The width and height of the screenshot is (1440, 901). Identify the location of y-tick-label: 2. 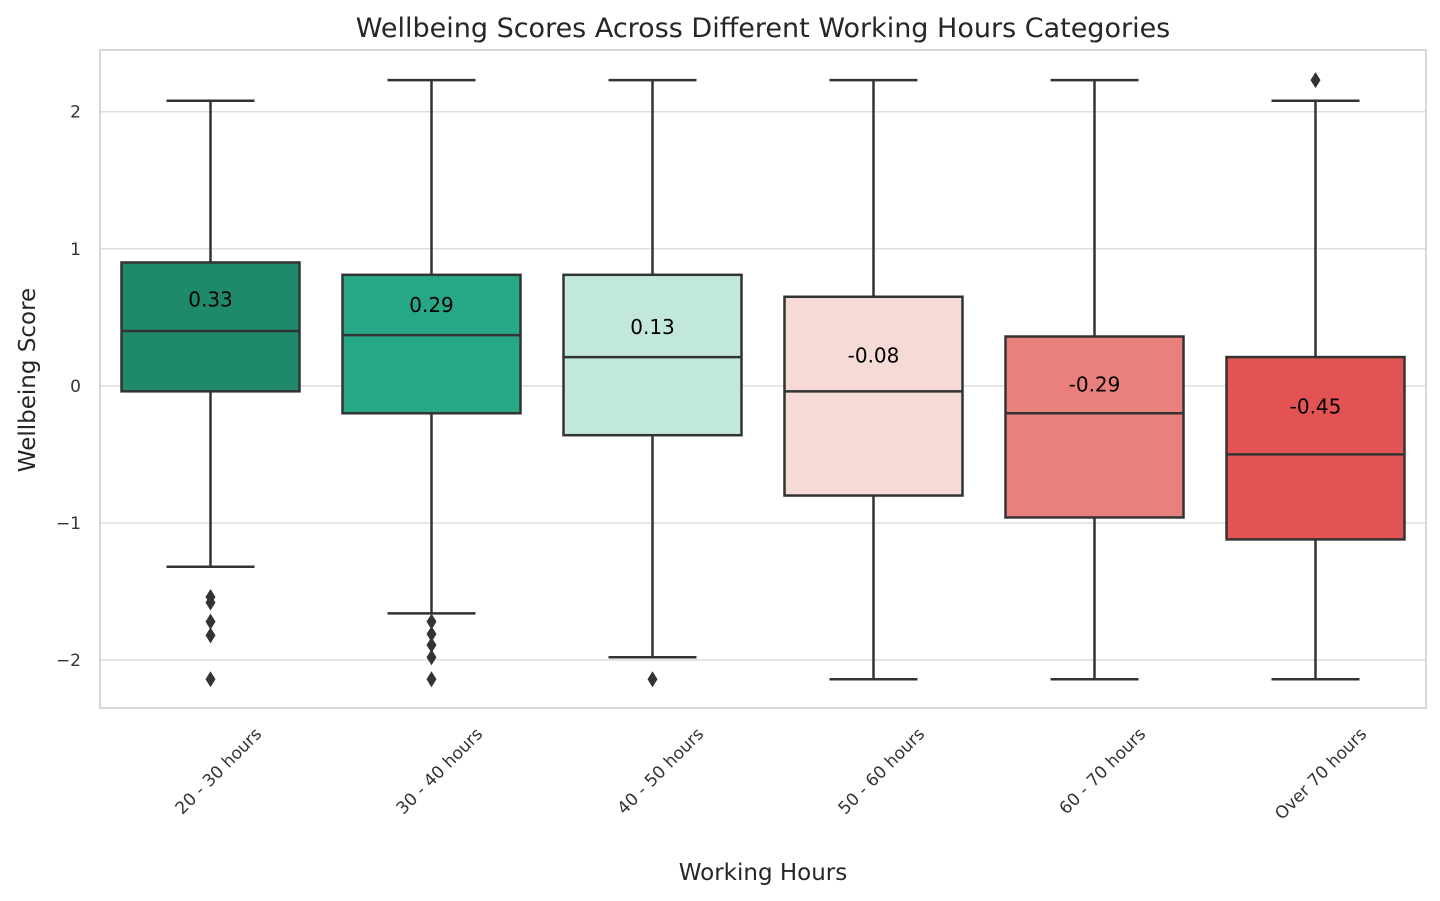
(75, 113).